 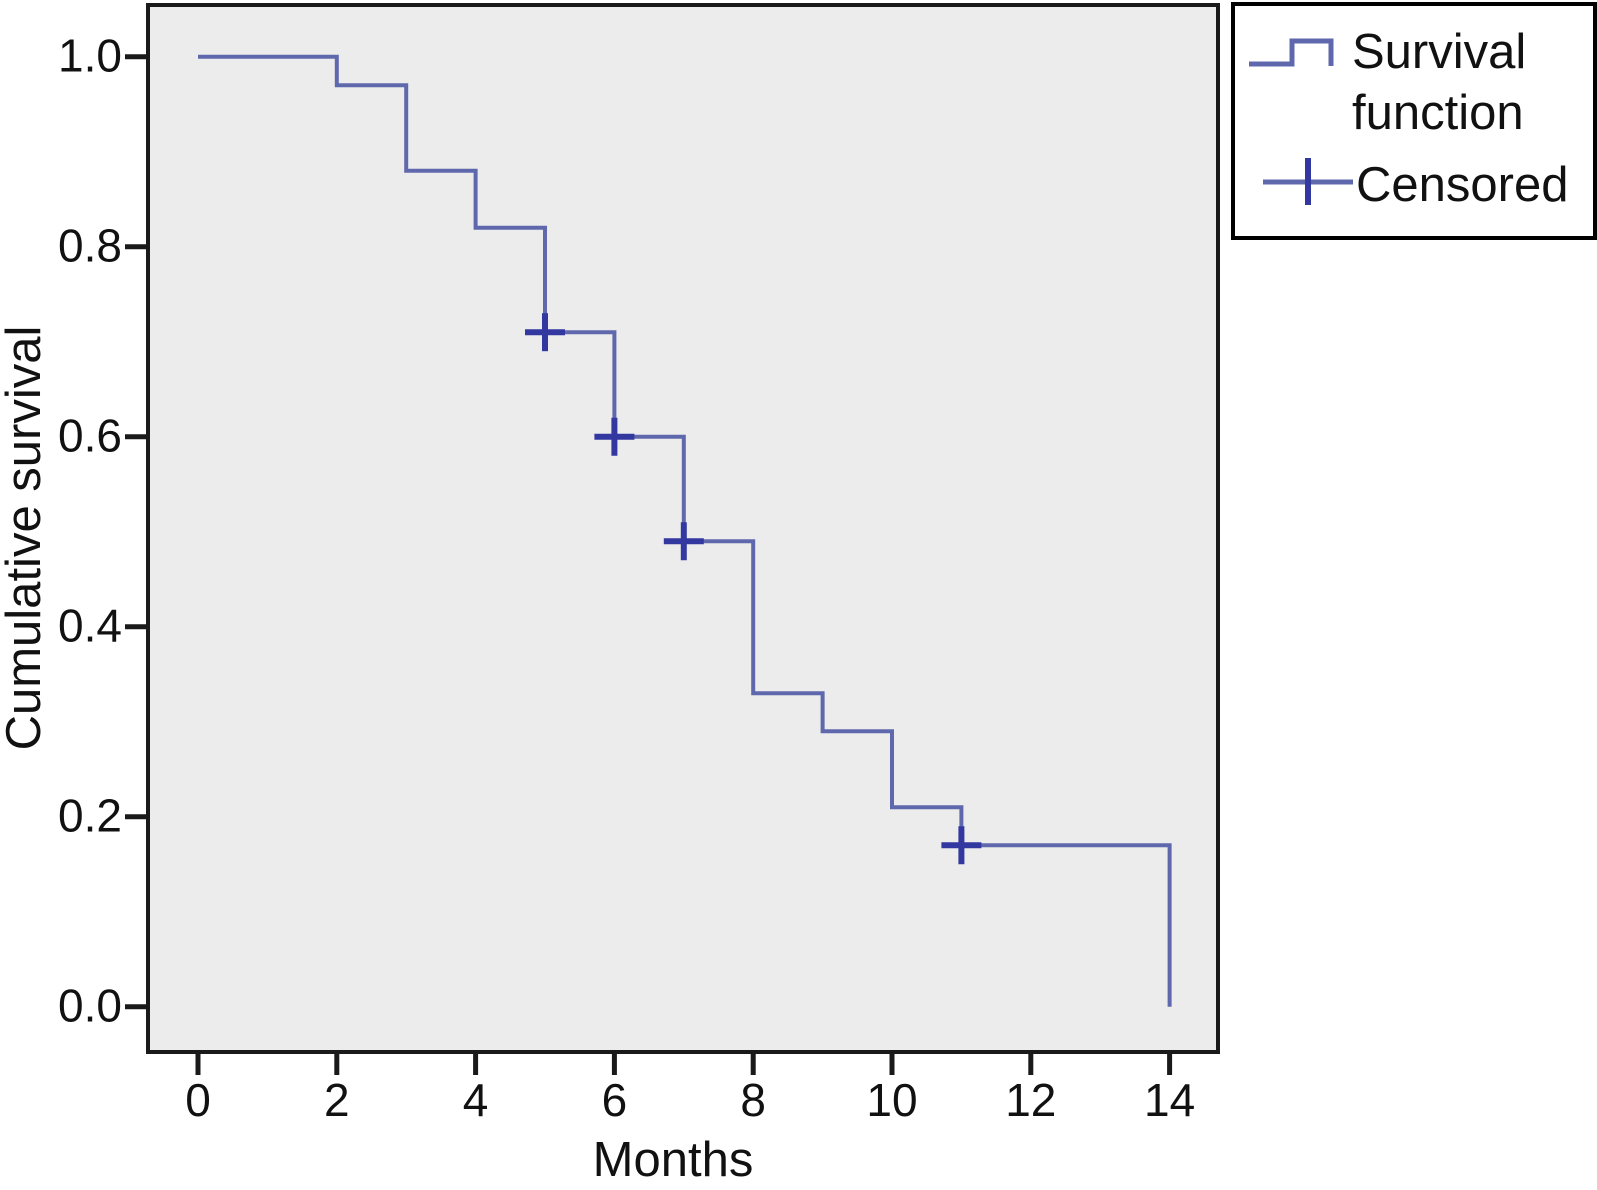 I want to click on x-axis-ticks, so click(x=684, y=1064).